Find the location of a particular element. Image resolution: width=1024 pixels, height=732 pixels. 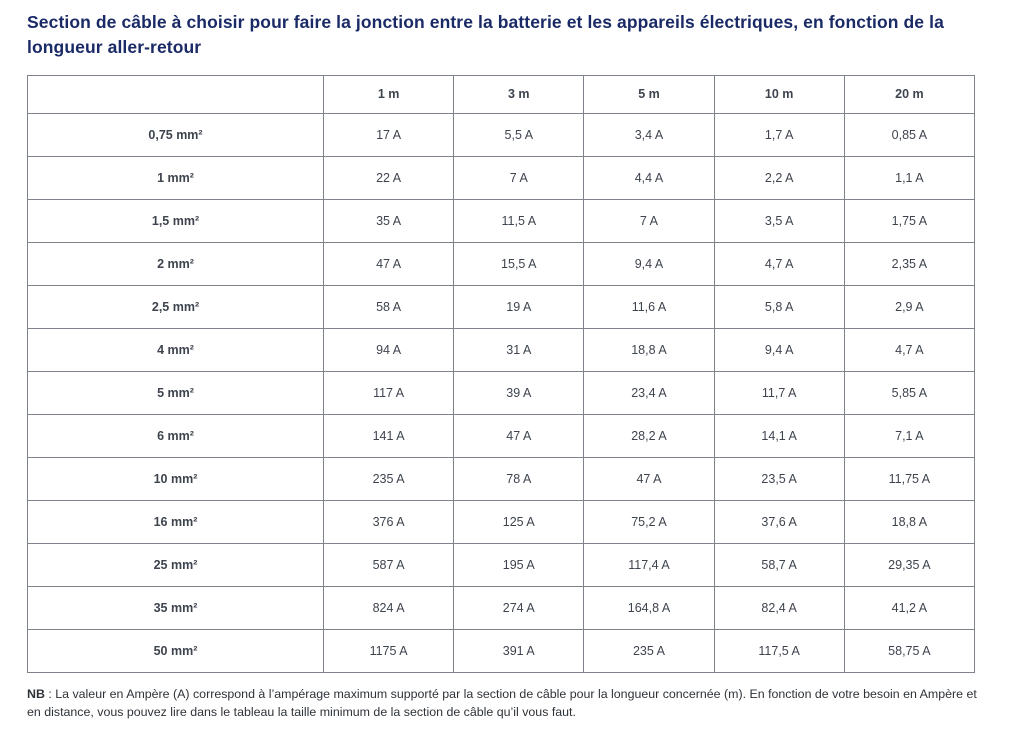

row-label-section: 1 mm² is located at coordinates (175, 177).